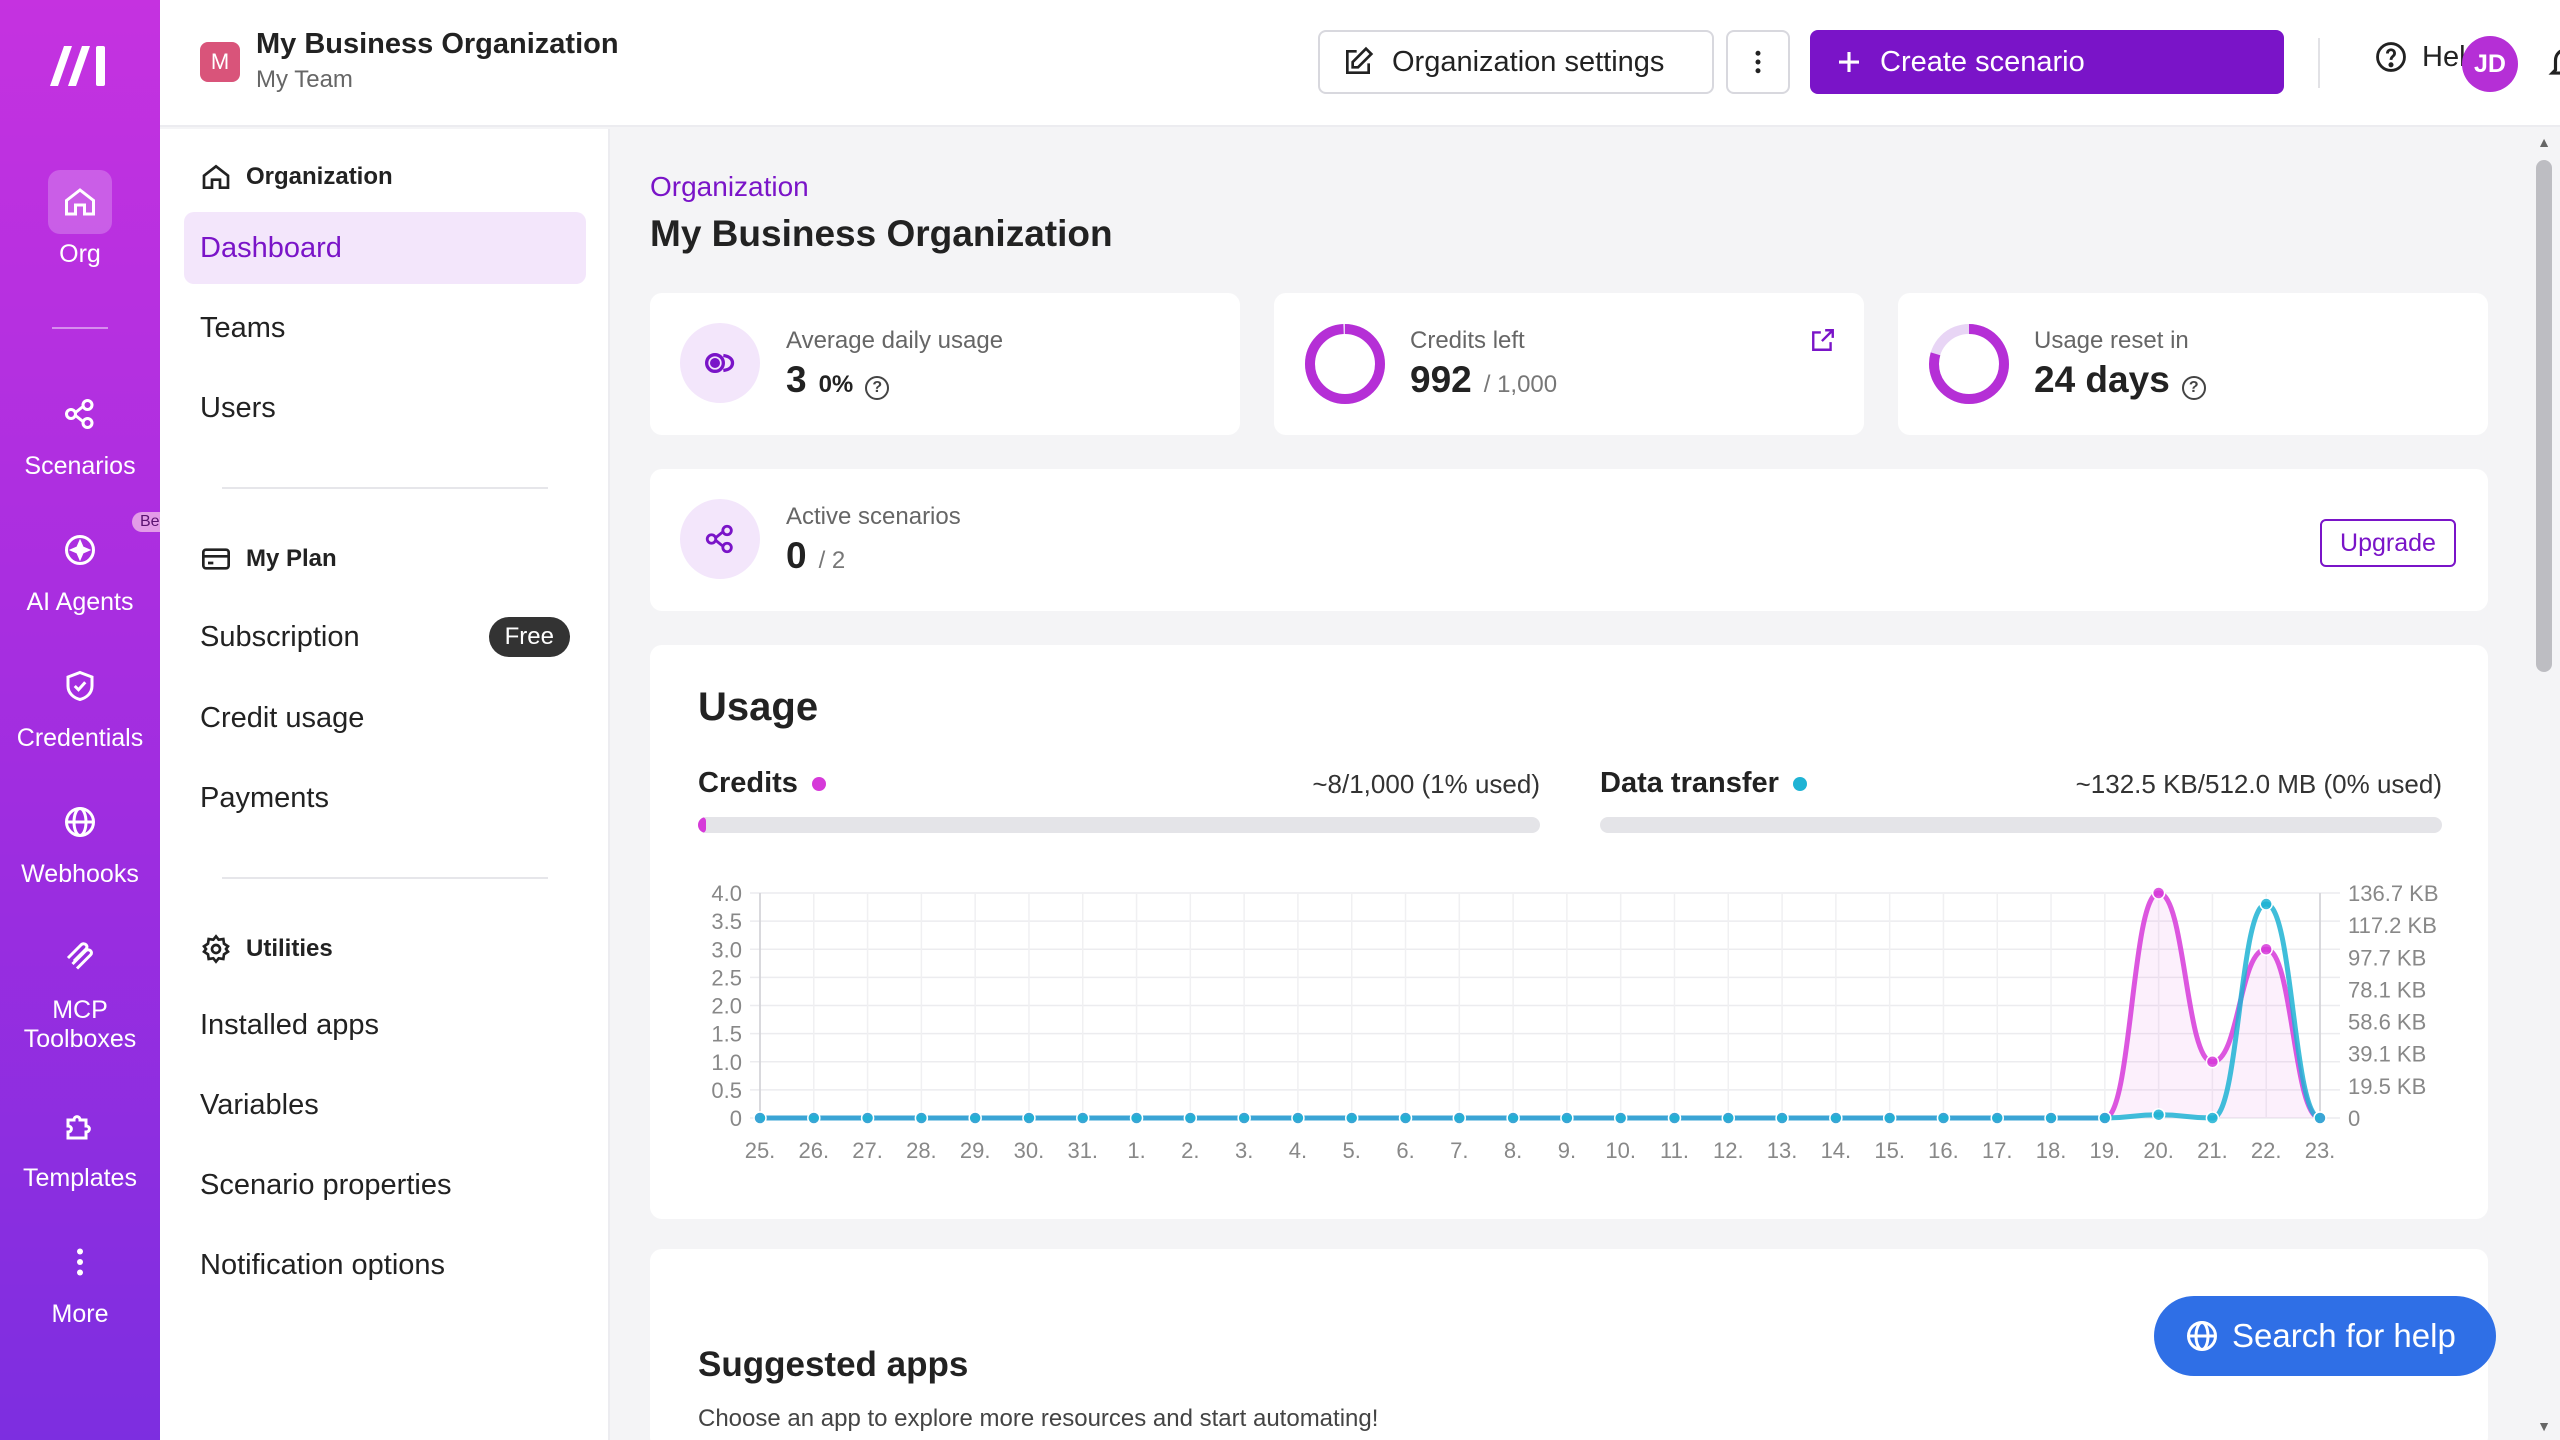 Image resolution: width=2560 pixels, height=1440 pixels. What do you see at coordinates (80, 219) in the screenshot?
I see `rail-item-org: Org` at bounding box center [80, 219].